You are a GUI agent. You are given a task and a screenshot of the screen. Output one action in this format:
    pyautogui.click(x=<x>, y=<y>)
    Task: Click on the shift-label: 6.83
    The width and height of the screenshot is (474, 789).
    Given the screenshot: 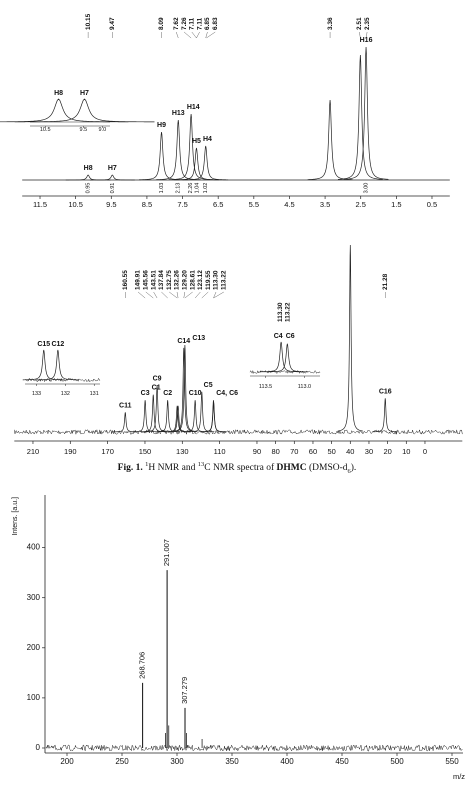 What is the action you would take?
    pyautogui.click(x=215, y=23)
    